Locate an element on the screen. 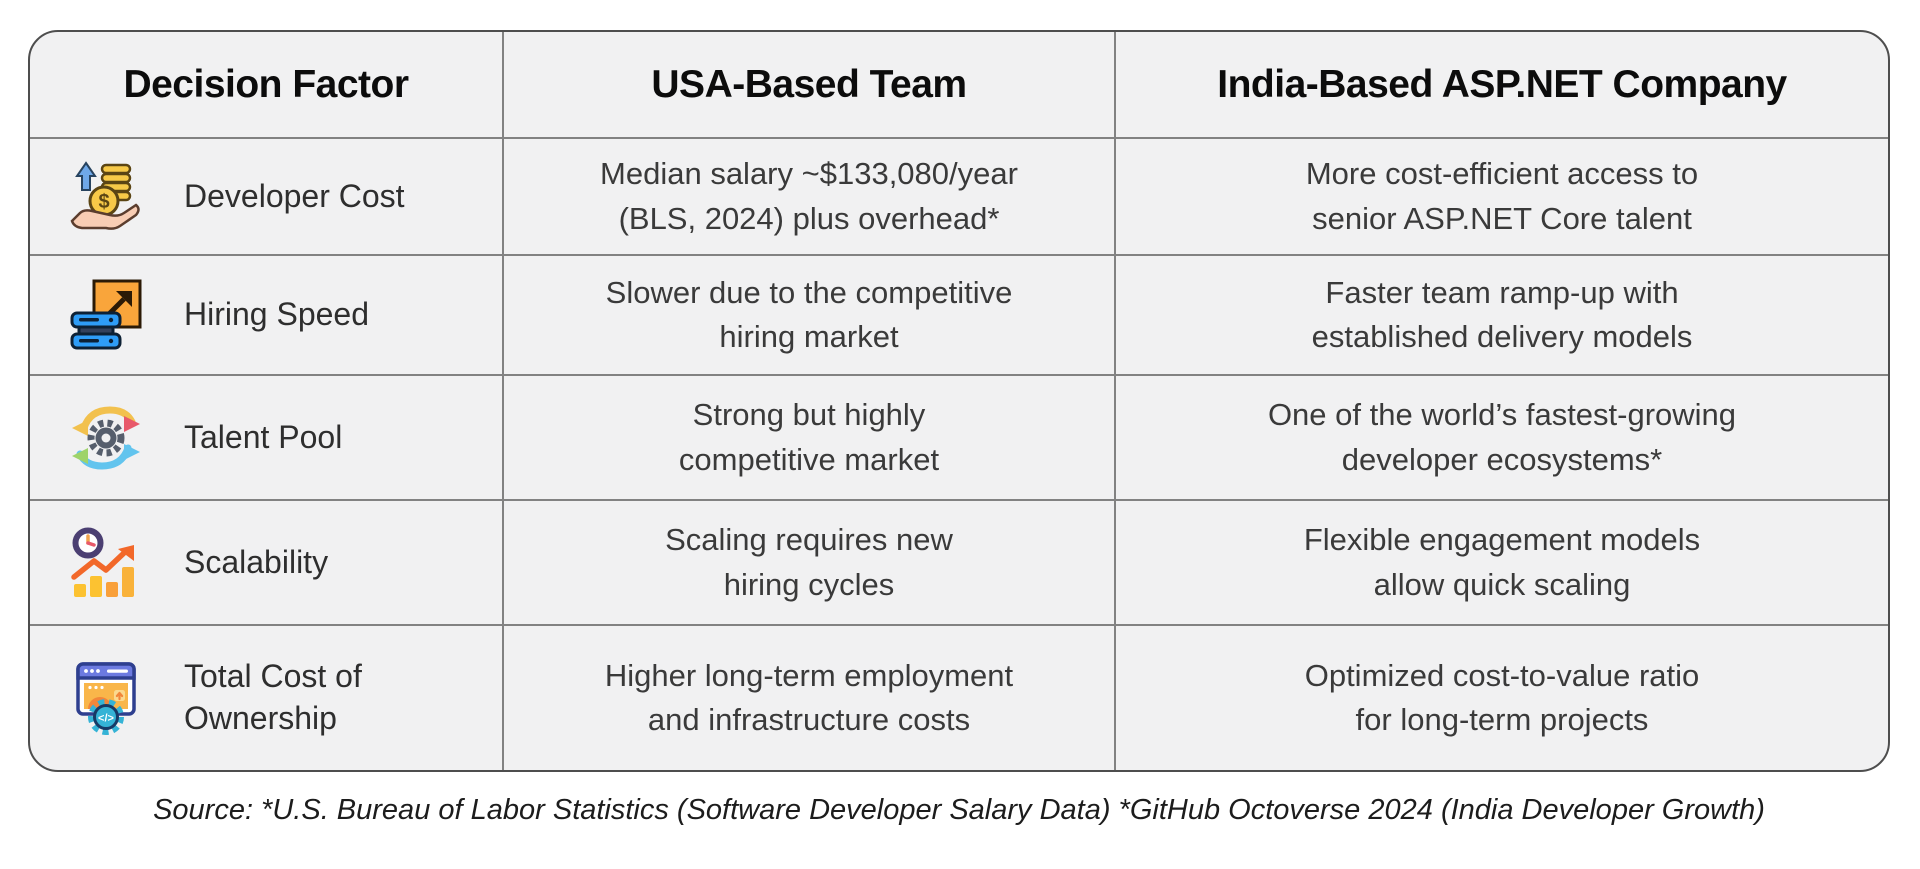  factor-label: Talent Pool is located at coordinates (263, 436).